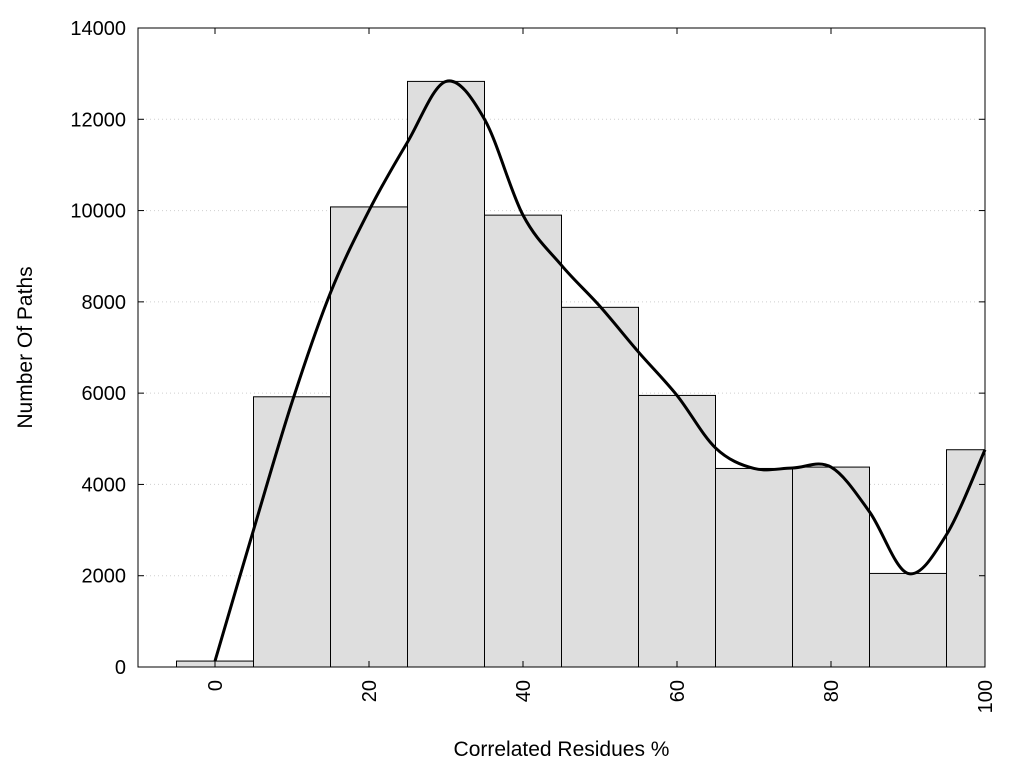  I want to click on x-tick-label: 60, so click(678, 691).